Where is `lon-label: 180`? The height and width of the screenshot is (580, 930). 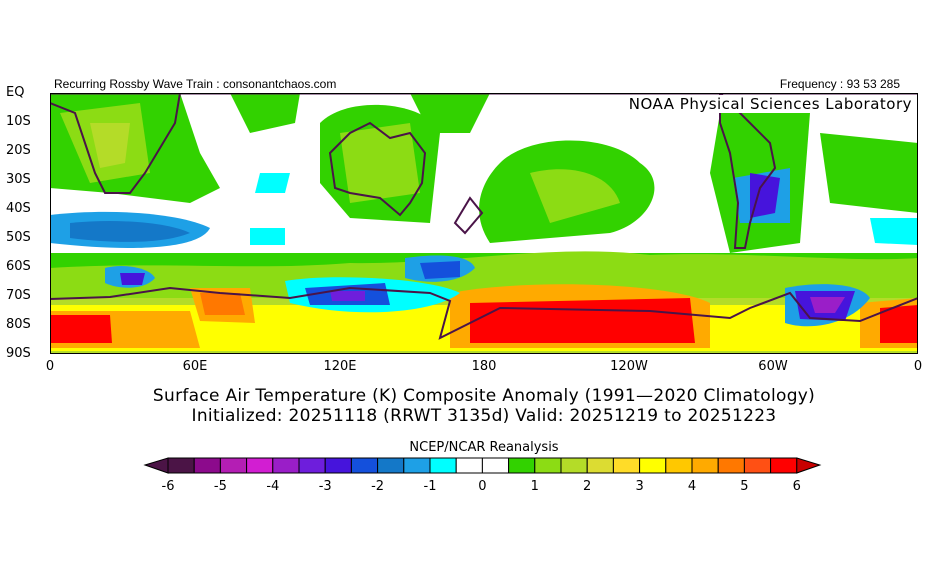
lon-label: 180 is located at coordinates (484, 366).